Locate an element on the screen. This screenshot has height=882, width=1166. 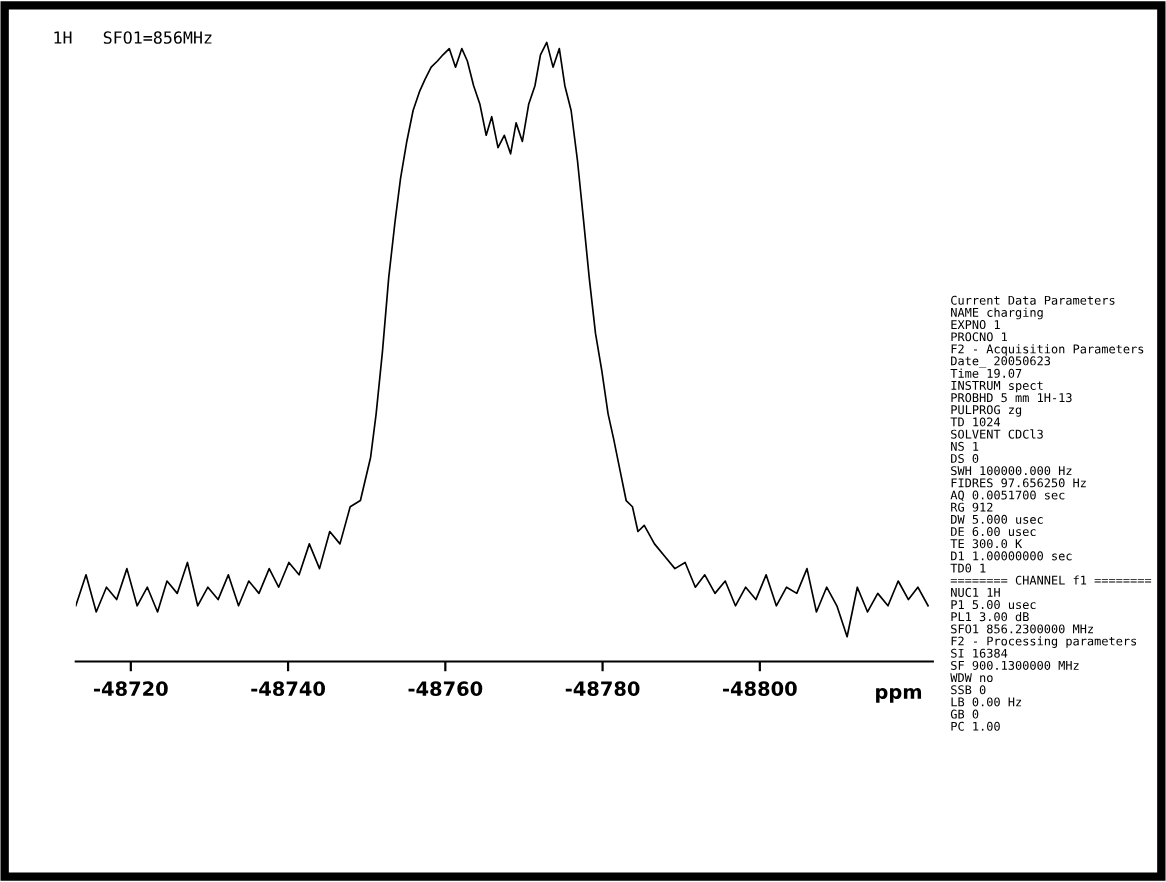
annotation: 1H SFO1=856MHz is located at coordinates (133, 37).